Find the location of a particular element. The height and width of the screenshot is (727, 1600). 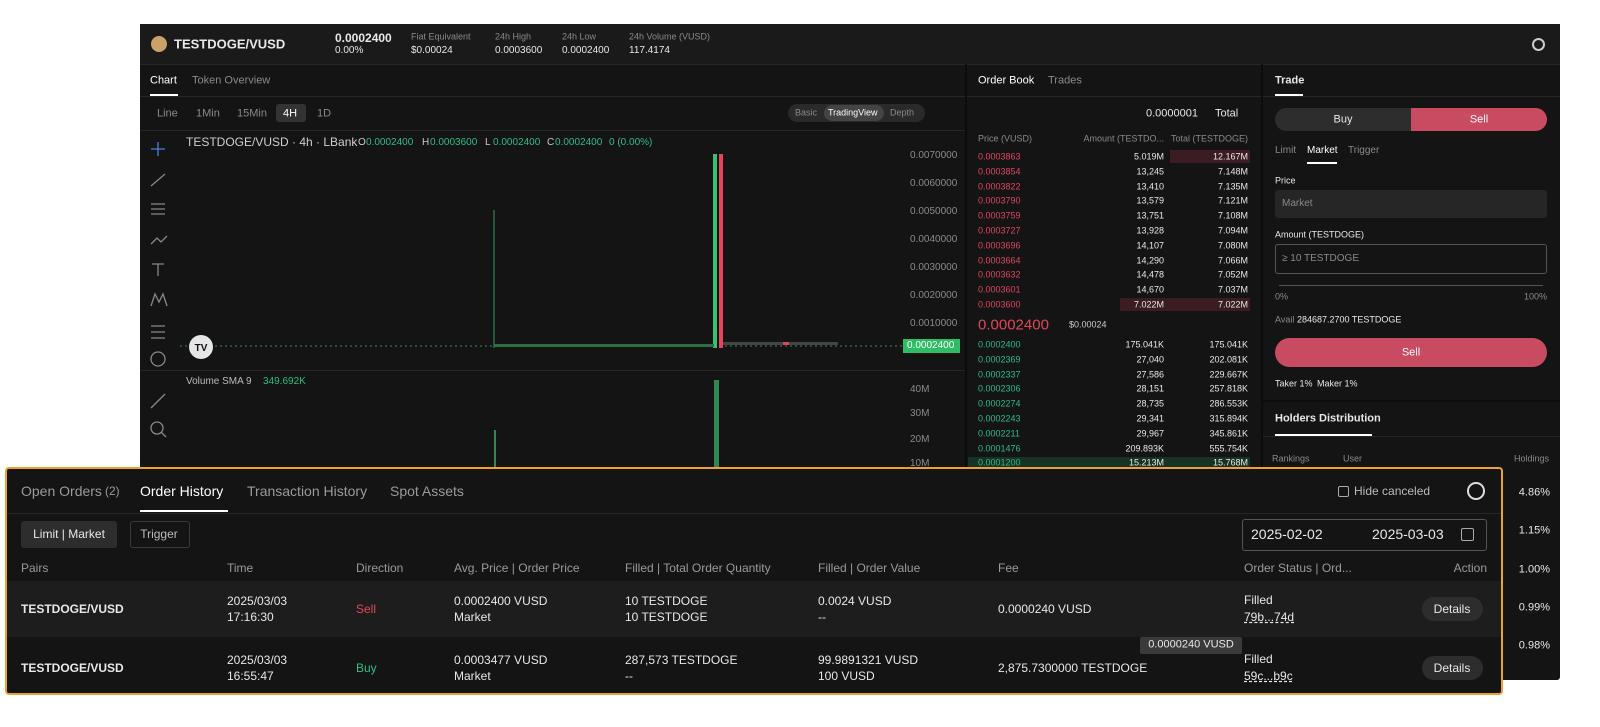

pair-name: TESTDOGE/VUSD is located at coordinates (230, 44).